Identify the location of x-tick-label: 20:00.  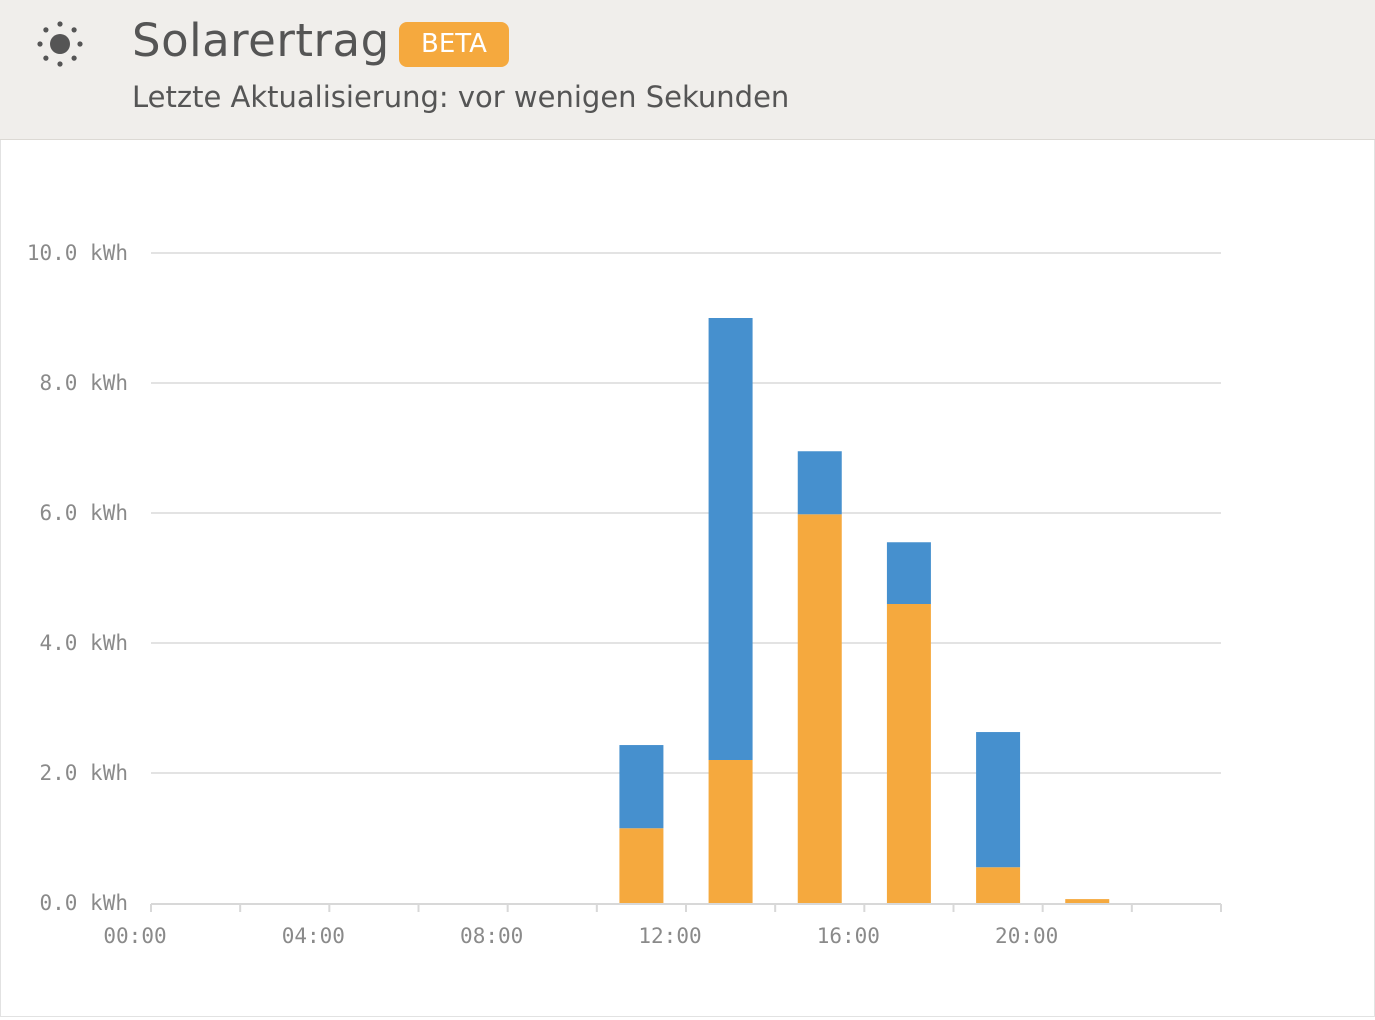
(1026, 936).